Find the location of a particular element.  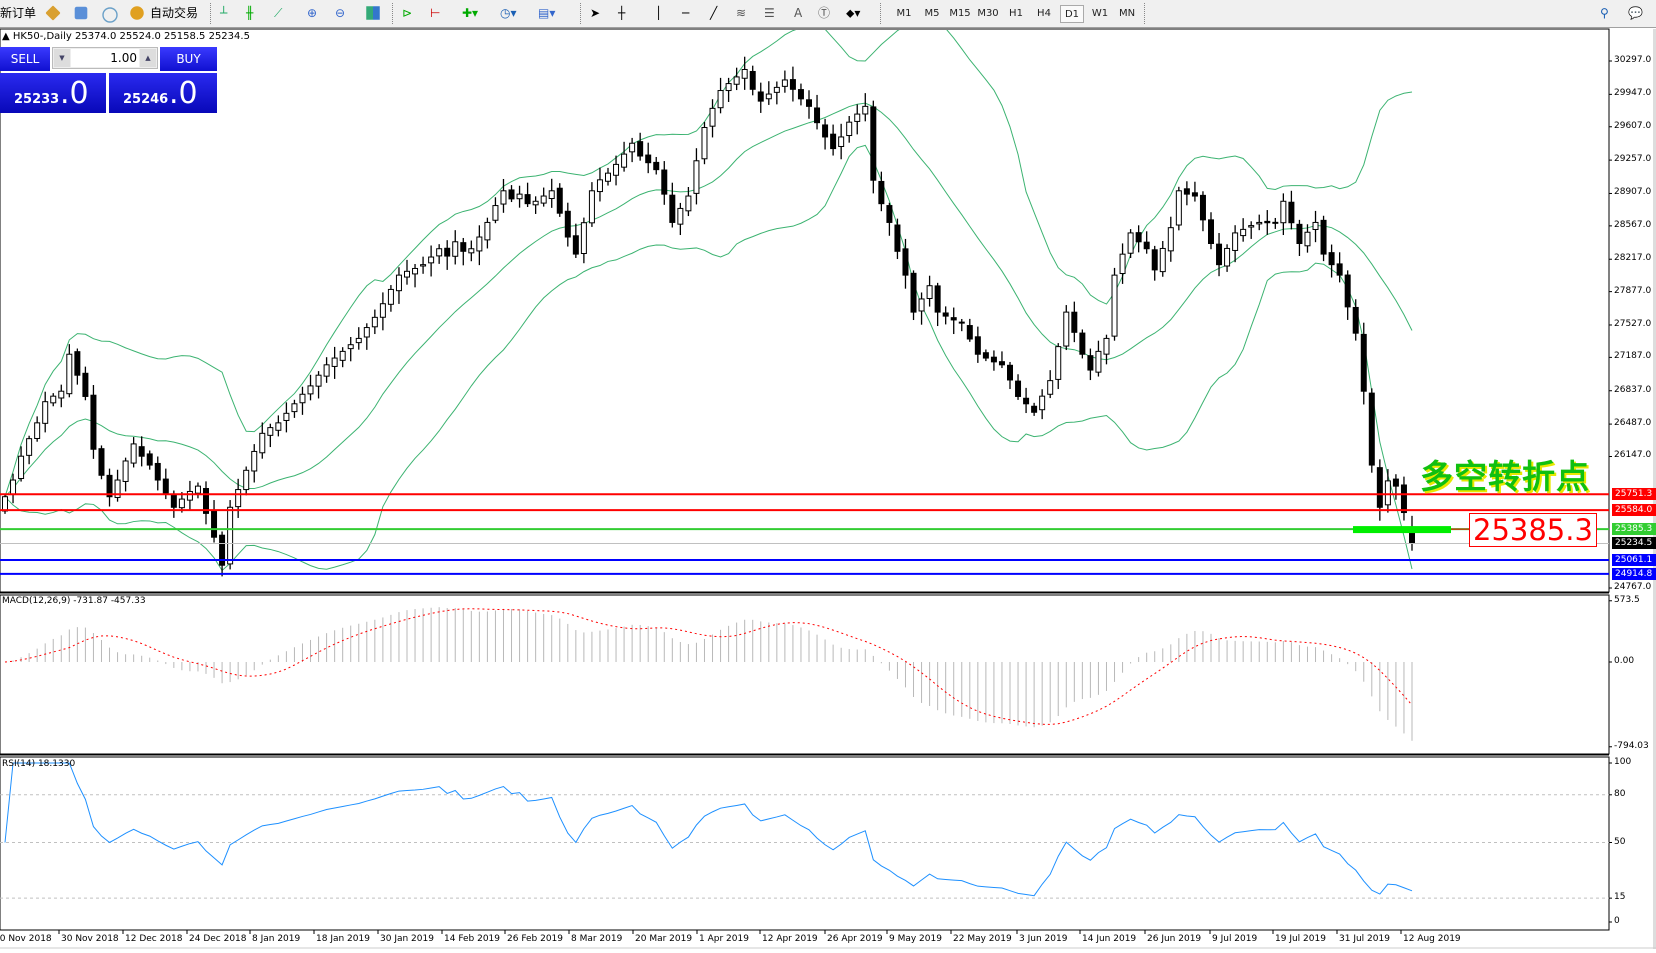

timeframe-m15: M15 is located at coordinates (960, 13).